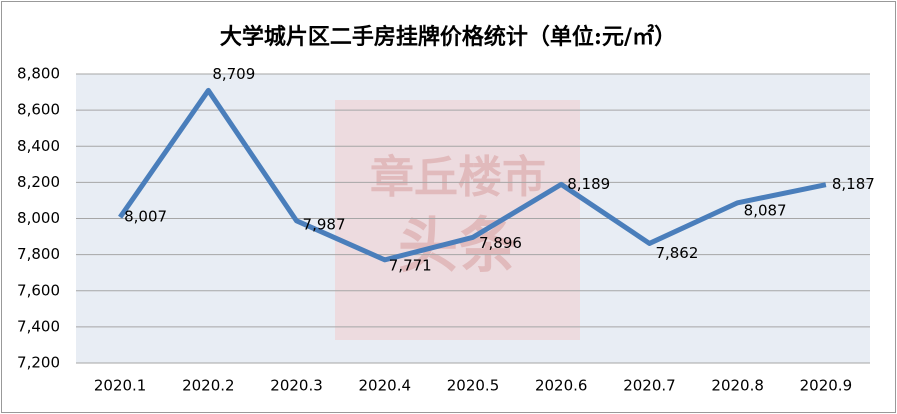 This screenshot has height=414, width=897. Describe the element at coordinates (385, 386) in the screenshot. I see `x-tick-label: 2020.4` at that location.